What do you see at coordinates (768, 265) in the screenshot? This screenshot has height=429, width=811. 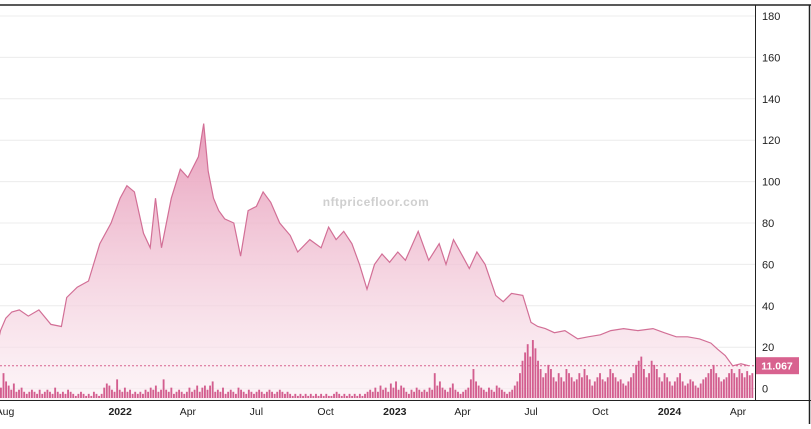 I see `y-tick-label: 60` at bounding box center [768, 265].